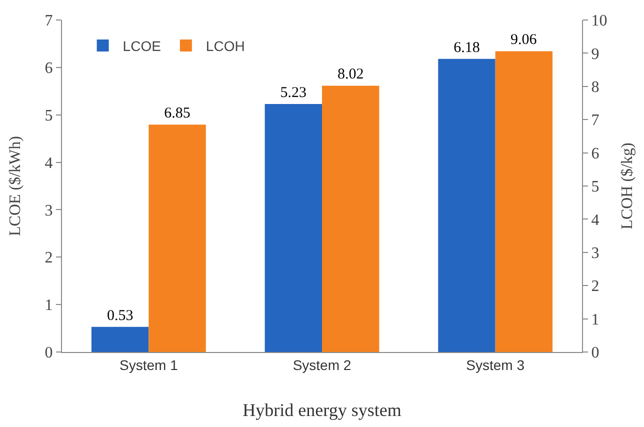 This screenshot has height=427, width=644. What do you see at coordinates (48, 163) in the screenshot?
I see `y-tick-label: 4` at bounding box center [48, 163].